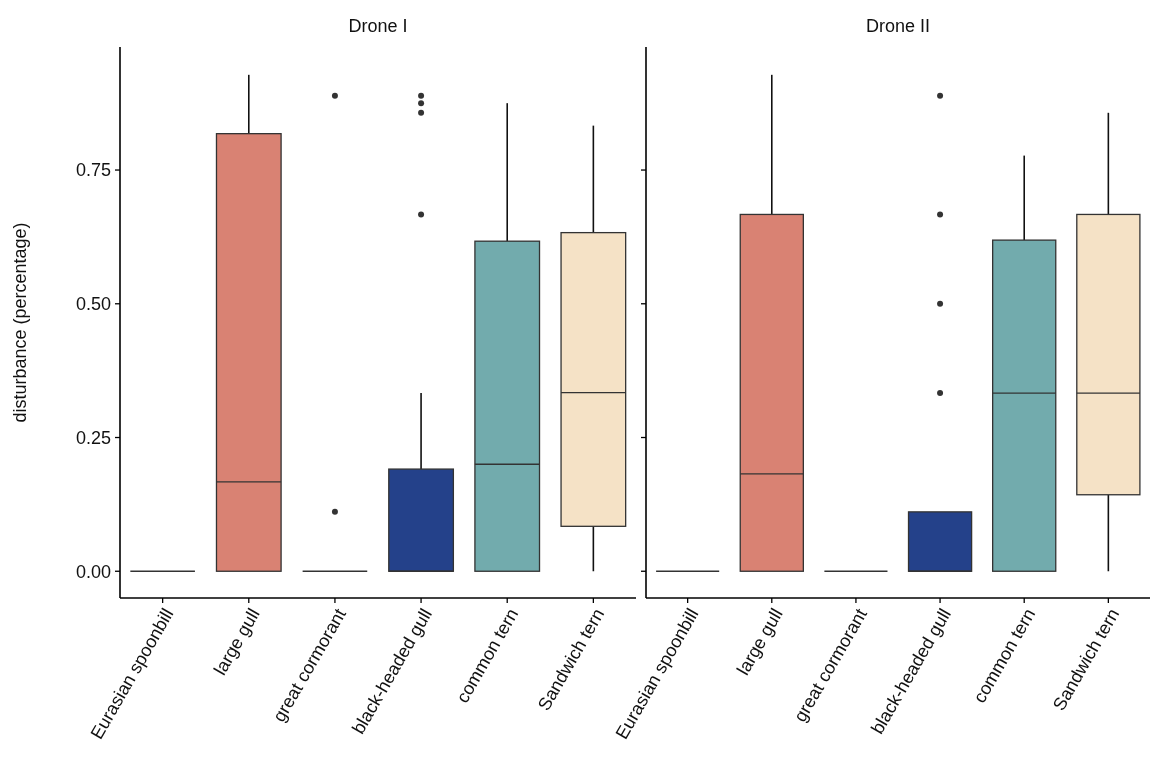 The height and width of the screenshot is (774, 1152). What do you see at coordinates (93, 304) in the screenshot?
I see `y-tick-label: 0.50` at bounding box center [93, 304].